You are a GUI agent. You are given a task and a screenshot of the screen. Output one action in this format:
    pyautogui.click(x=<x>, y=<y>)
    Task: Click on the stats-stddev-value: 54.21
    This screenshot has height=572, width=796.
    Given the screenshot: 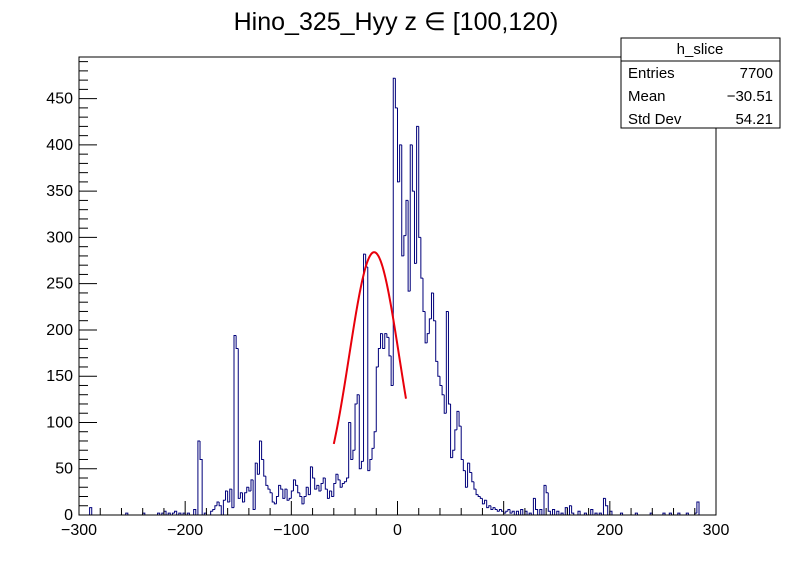 What is the action you would take?
    pyautogui.click(x=754, y=119)
    